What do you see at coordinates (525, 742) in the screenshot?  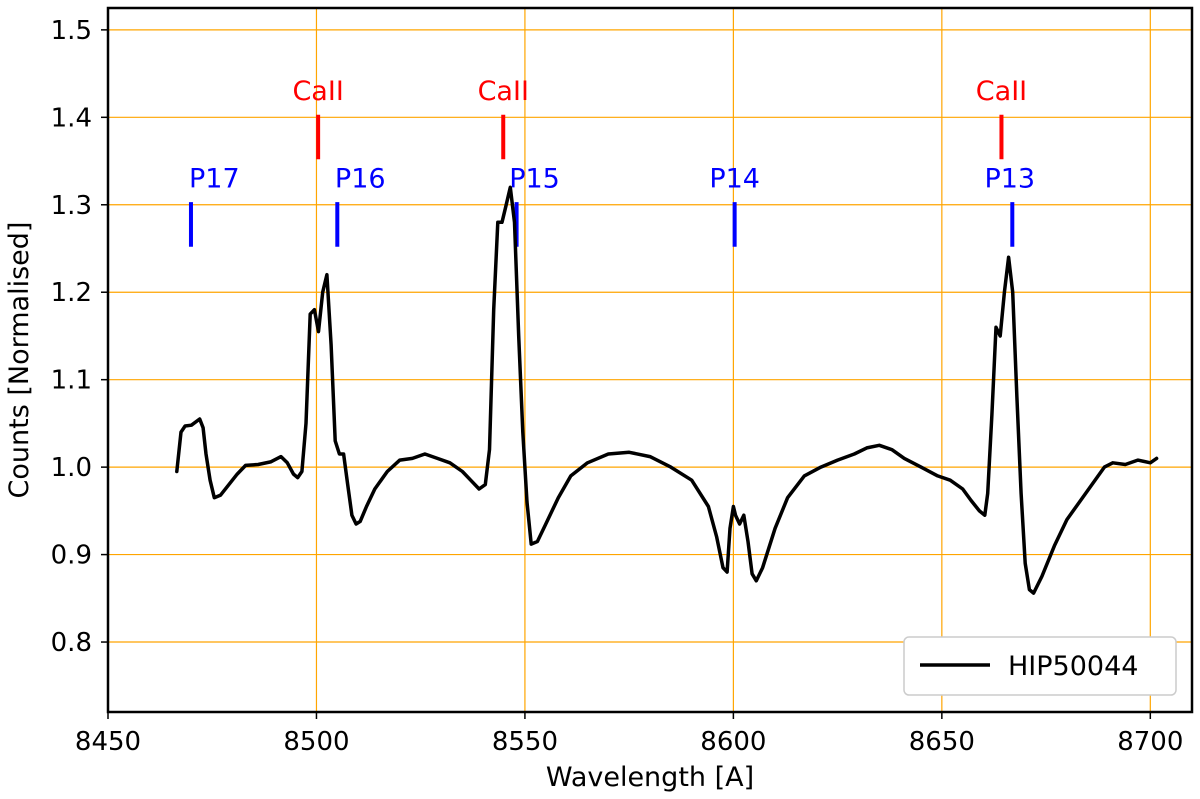 I see `x-tick-label: 8550` at bounding box center [525, 742].